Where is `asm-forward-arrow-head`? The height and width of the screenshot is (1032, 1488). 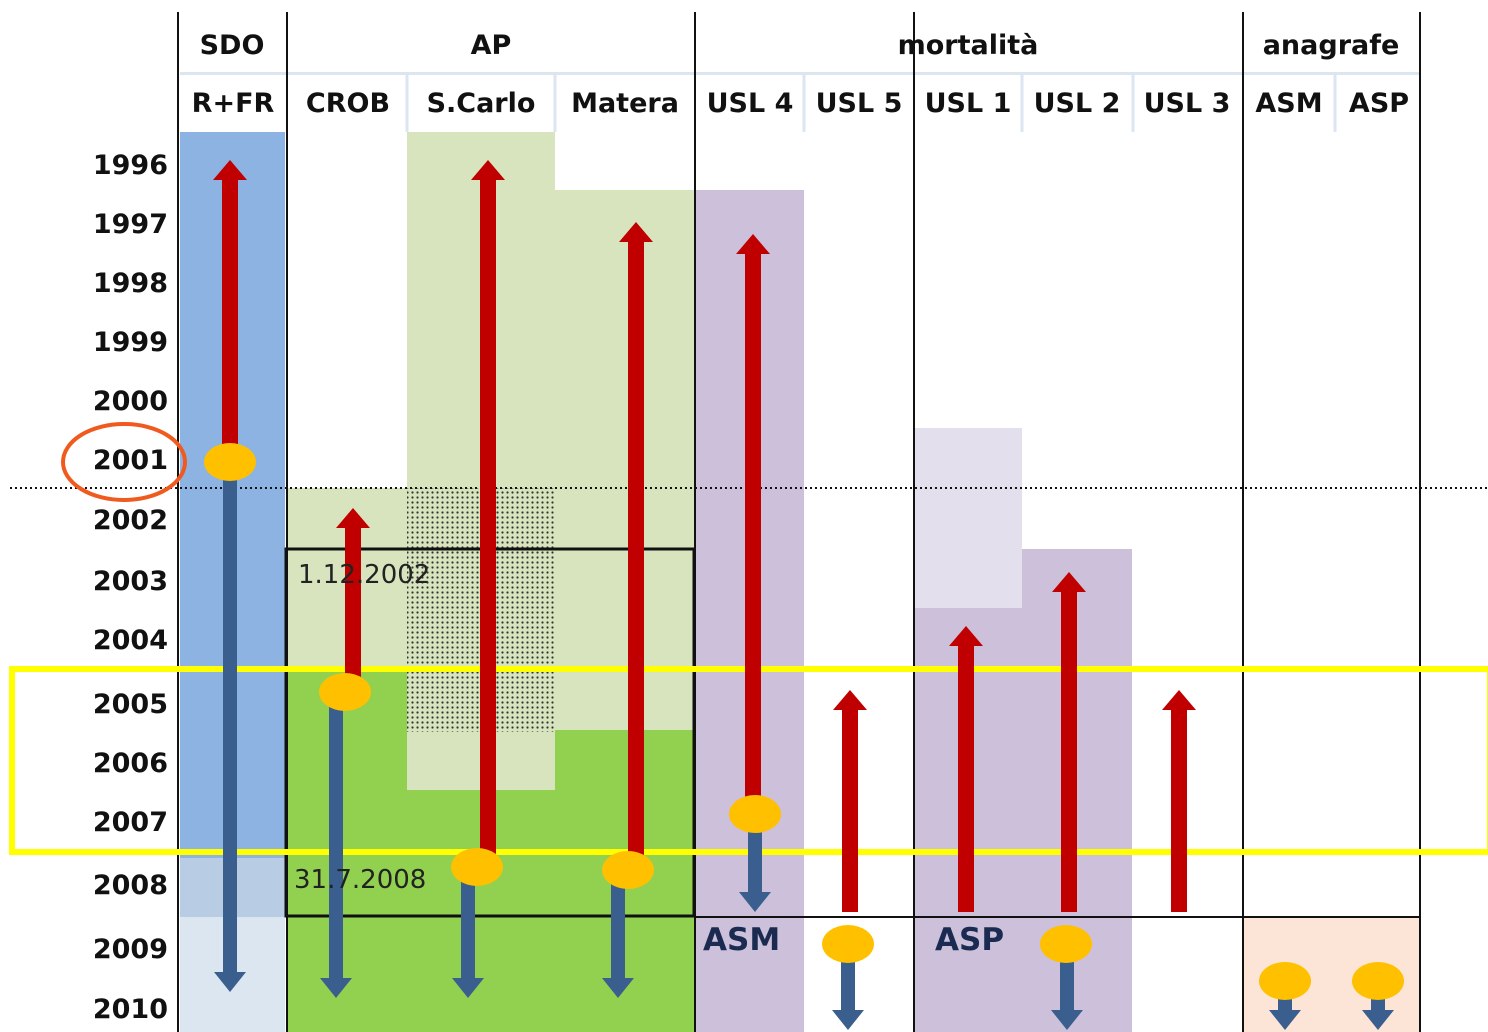
asm-forward-arrow-head is located at coordinates (1285, 1020).